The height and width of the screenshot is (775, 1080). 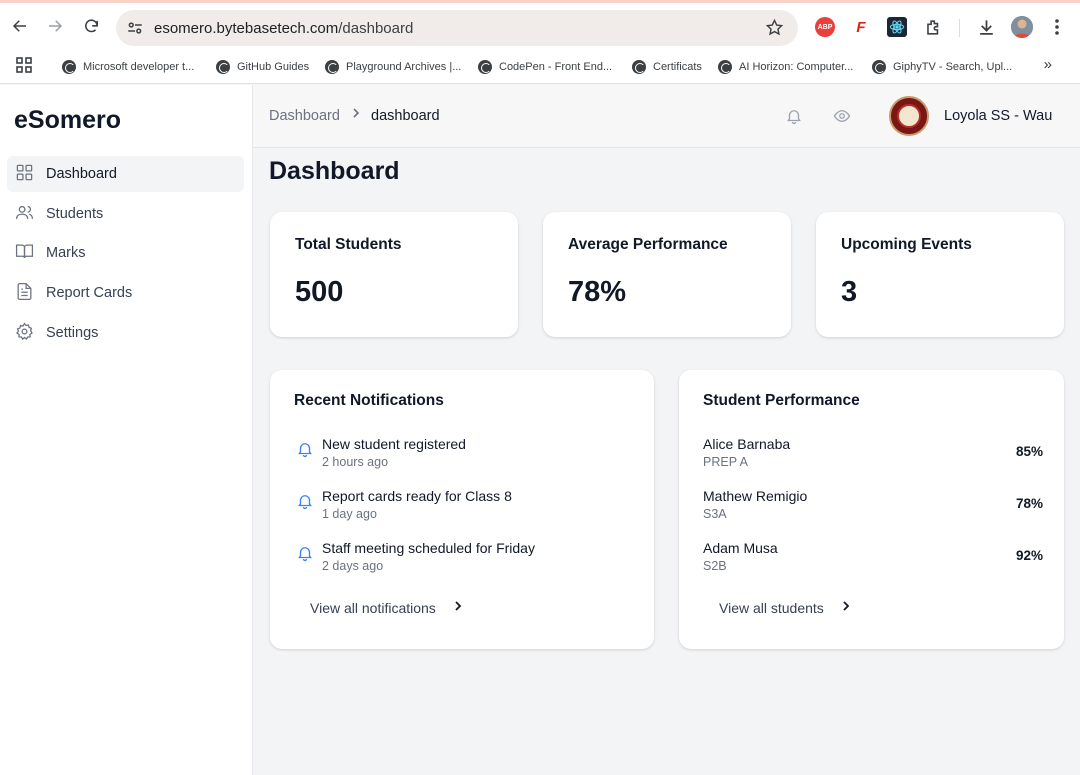 I want to click on view-all-students-link: View all students, so click(x=785, y=607).